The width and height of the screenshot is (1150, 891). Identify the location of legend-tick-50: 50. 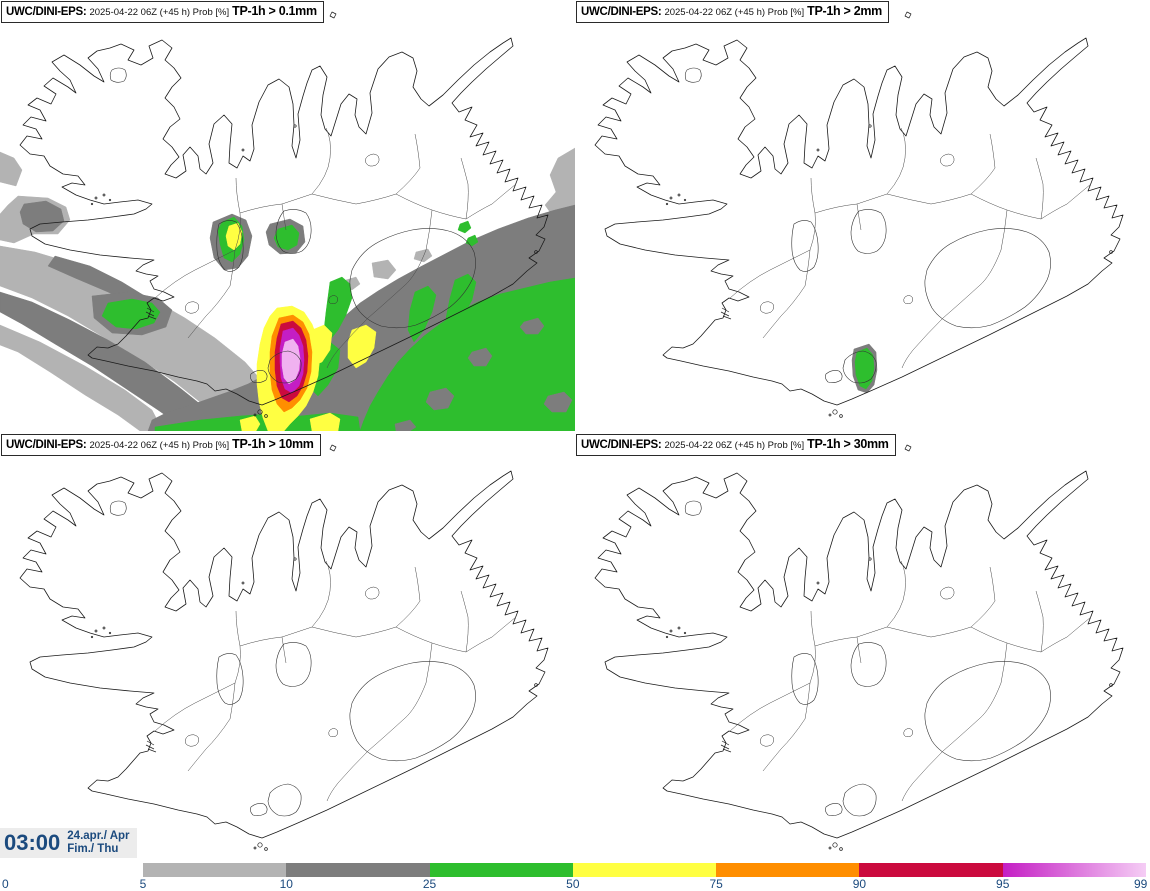
(573, 884).